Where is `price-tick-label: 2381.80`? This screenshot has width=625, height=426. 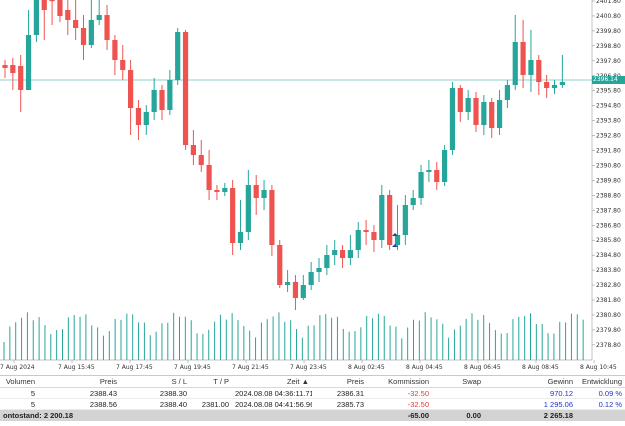 price-tick-label: 2381.80 is located at coordinates (608, 300).